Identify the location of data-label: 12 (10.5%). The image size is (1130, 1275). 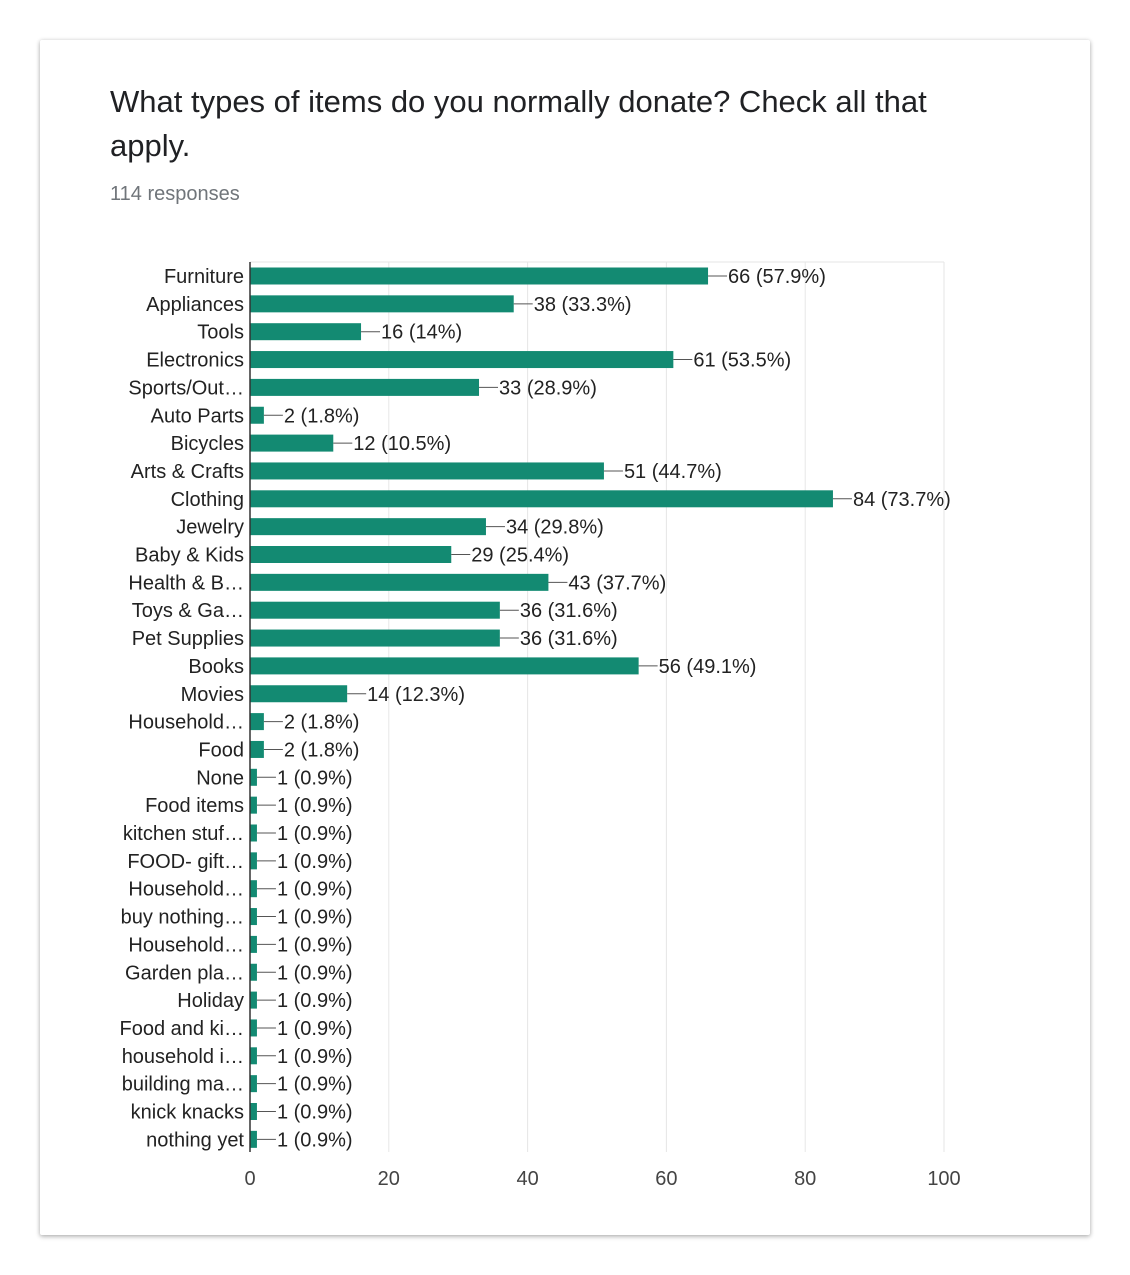
(402, 444).